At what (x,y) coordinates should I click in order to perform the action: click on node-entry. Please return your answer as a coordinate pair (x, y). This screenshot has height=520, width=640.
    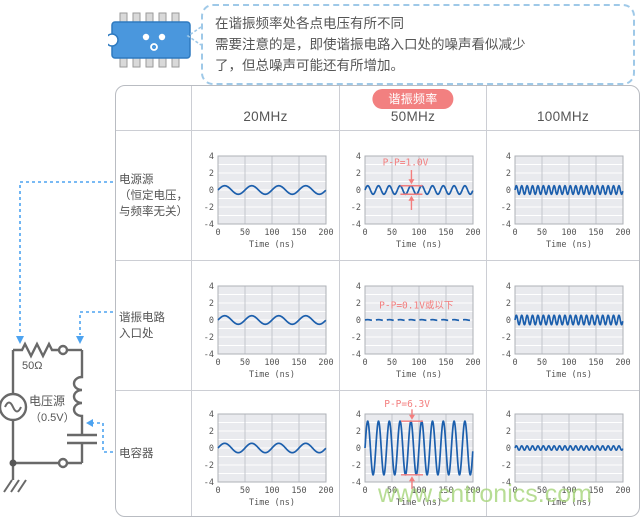
    Looking at the image, I should click on (63, 350).